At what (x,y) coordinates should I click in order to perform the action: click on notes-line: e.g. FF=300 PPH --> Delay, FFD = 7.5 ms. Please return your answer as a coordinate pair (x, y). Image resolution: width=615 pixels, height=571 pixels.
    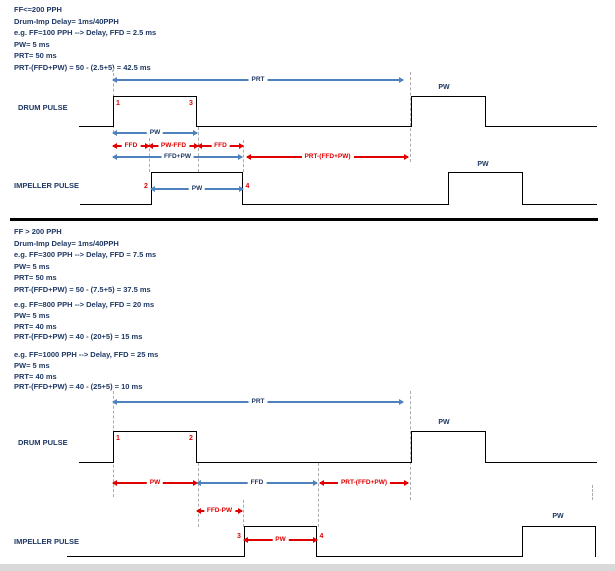
    Looking at the image, I should click on (85, 254).